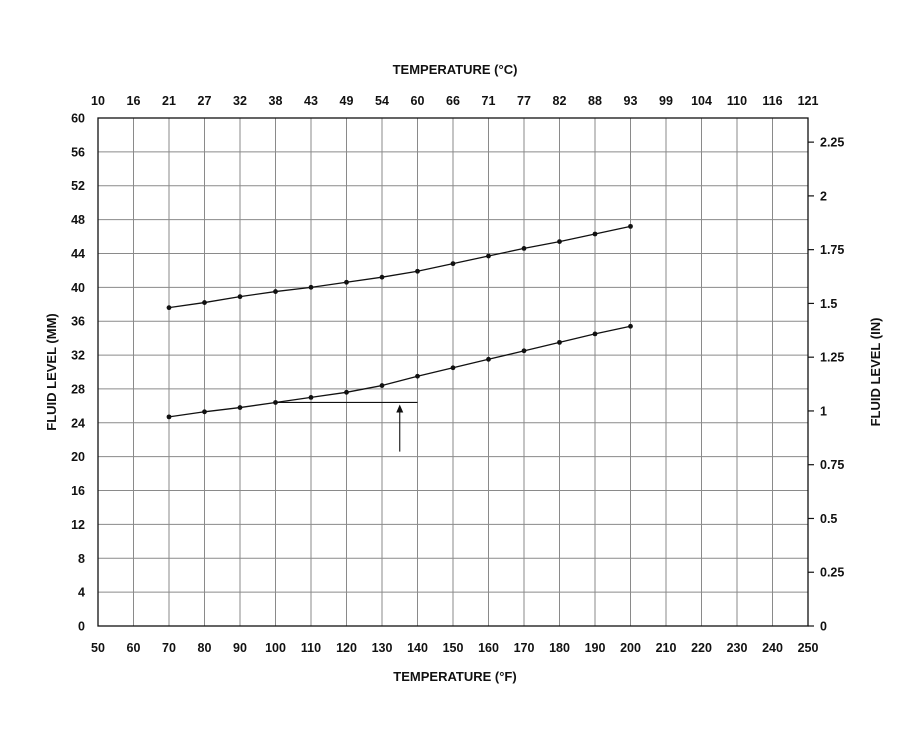 The image size is (913, 743). I want to click on x-tick-label: 240, so click(772, 648).